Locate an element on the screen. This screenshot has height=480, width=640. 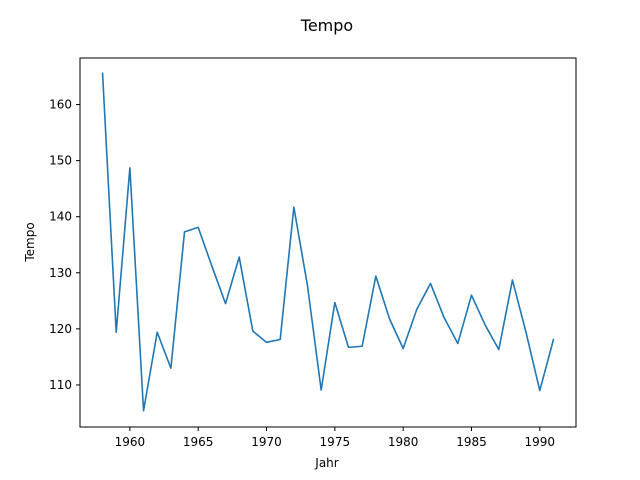
x-axis: 1960 1965 1970 1975 1980 1985 1990 is located at coordinates (335, 438).